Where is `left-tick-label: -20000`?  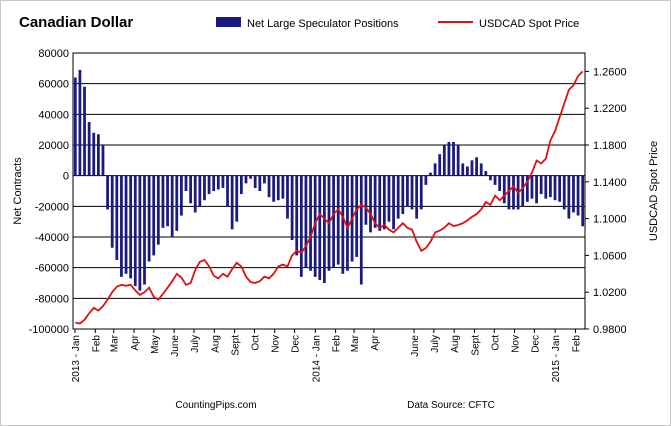 left-tick-label: -20000 is located at coordinates (52, 207).